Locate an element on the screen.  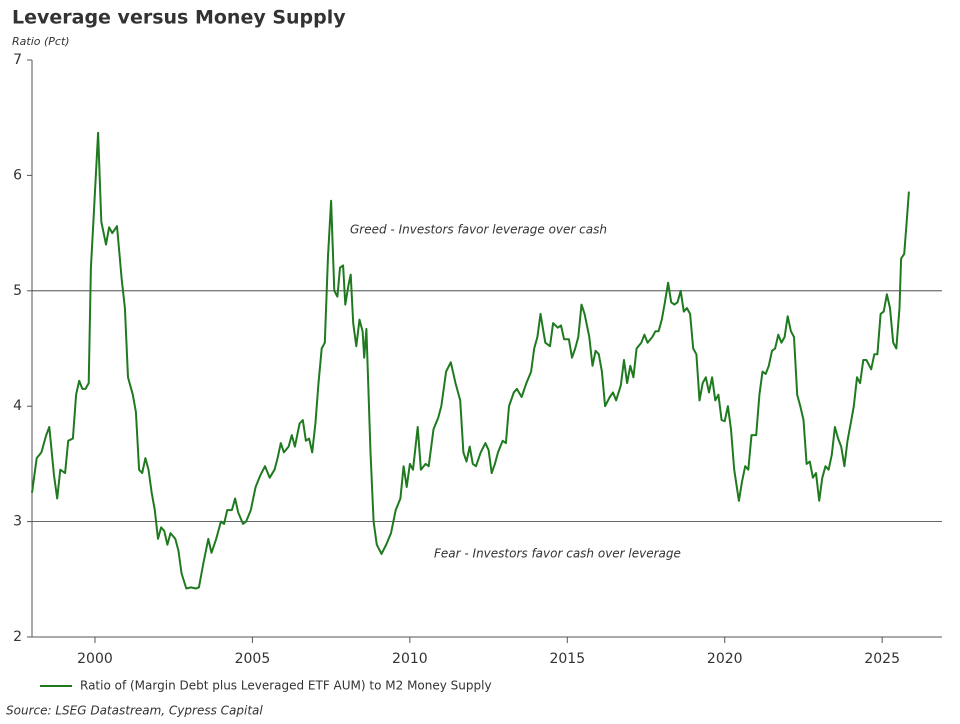
x-tick-label: 2000 is located at coordinates (95, 659).